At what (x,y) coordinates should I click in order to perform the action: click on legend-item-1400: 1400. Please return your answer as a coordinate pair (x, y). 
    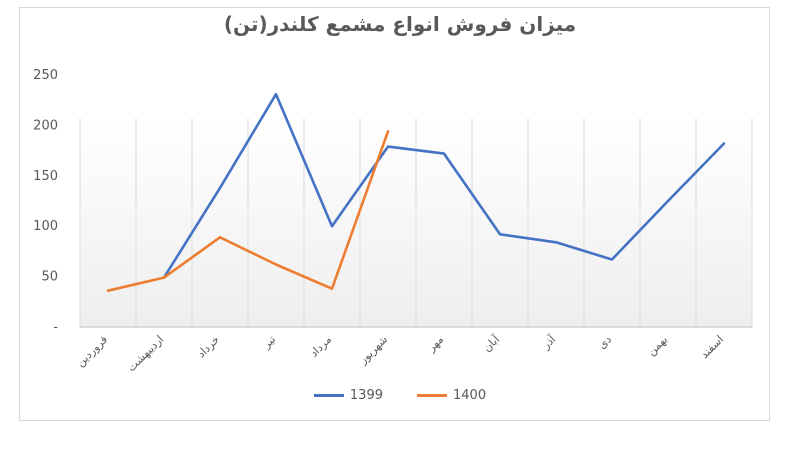
    Looking at the image, I should click on (451, 395).